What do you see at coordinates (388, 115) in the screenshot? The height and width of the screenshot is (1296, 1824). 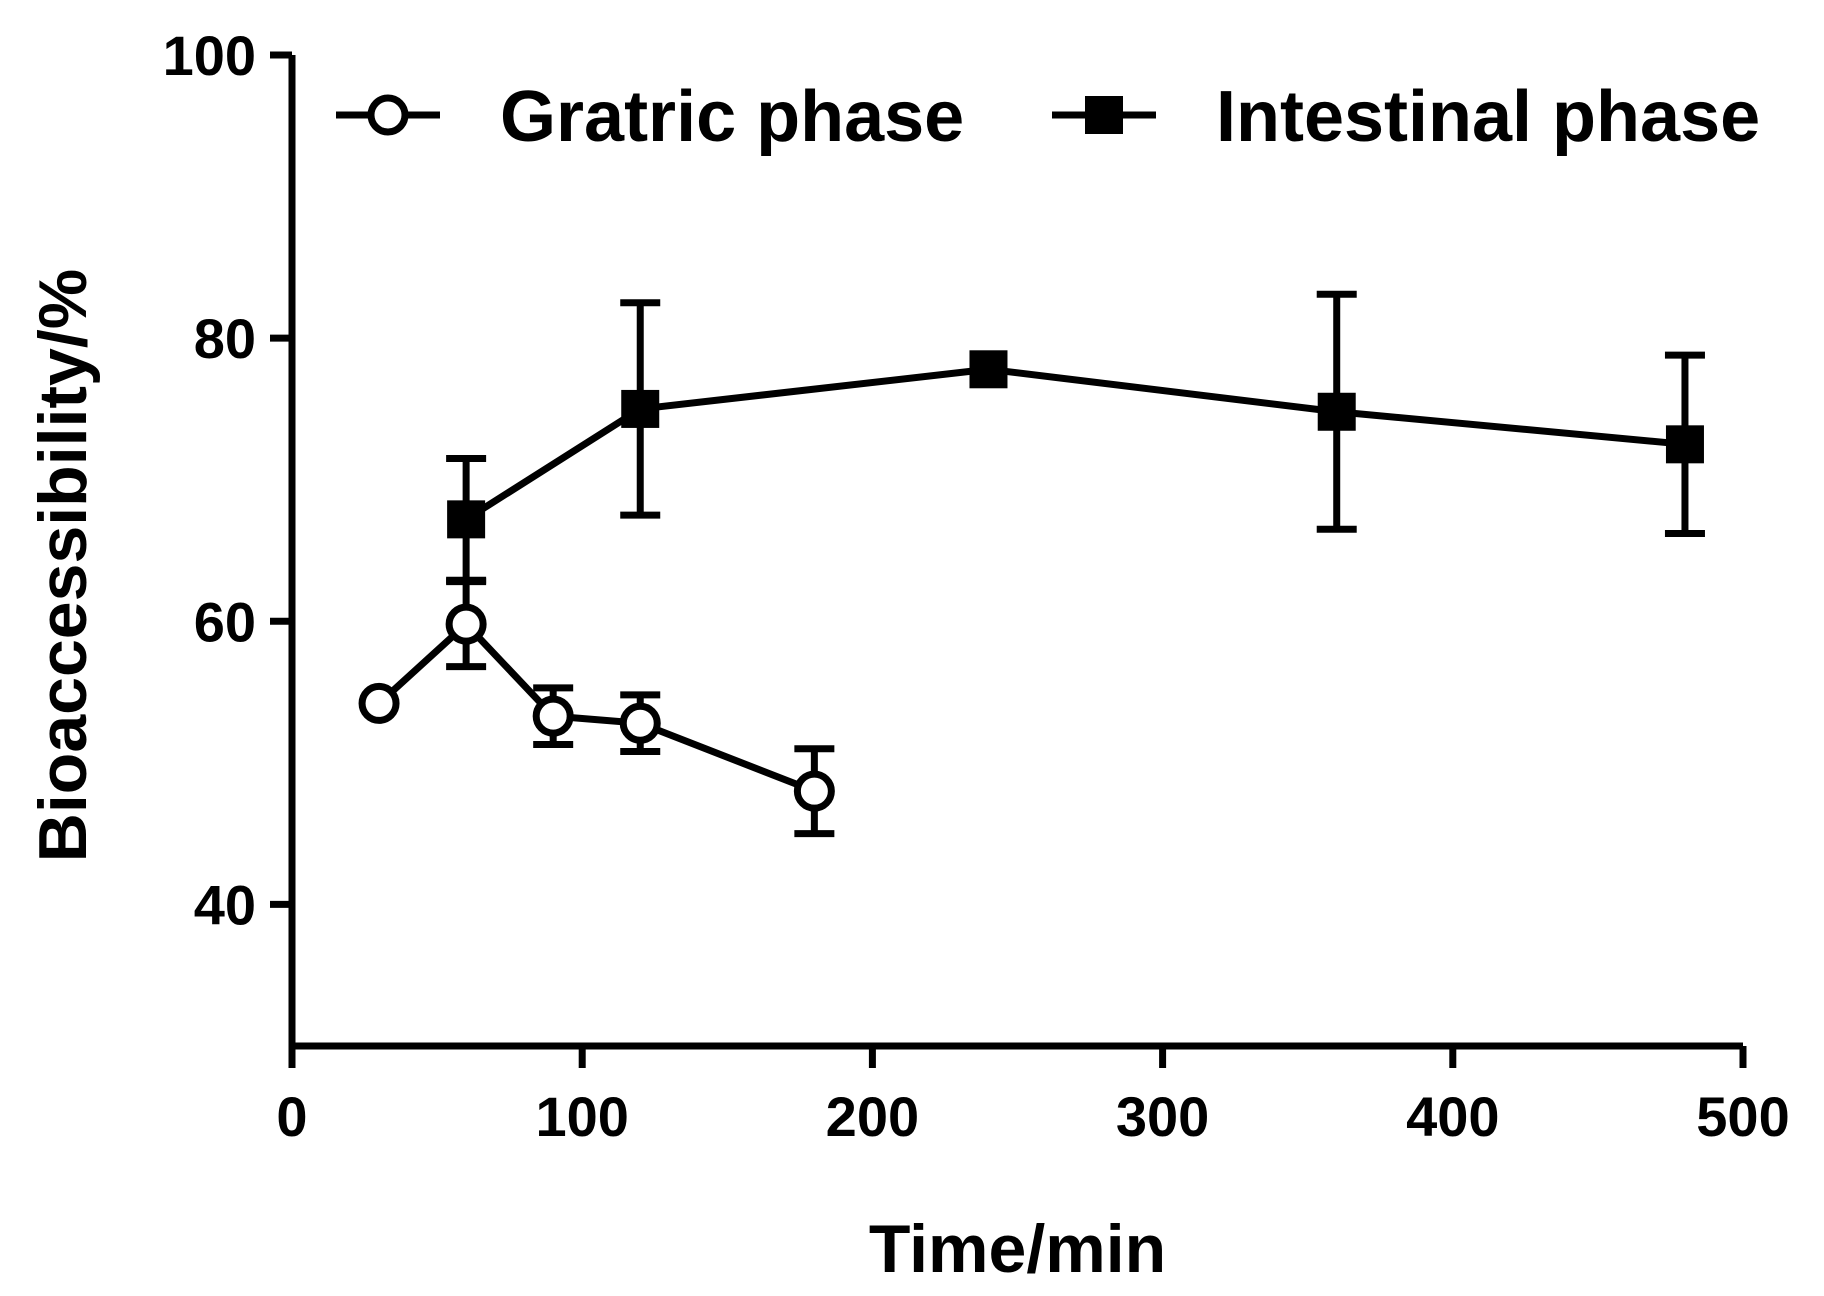 I see `legend-gastric-marker` at bounding box center [388, 115].